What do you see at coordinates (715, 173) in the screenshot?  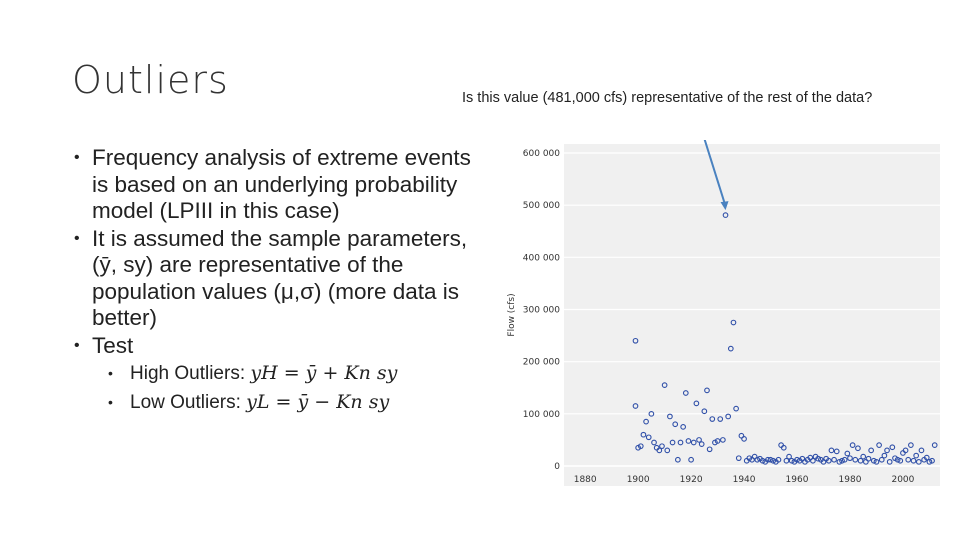 I see `annotation-arrow` at bounding box center [715, 173].